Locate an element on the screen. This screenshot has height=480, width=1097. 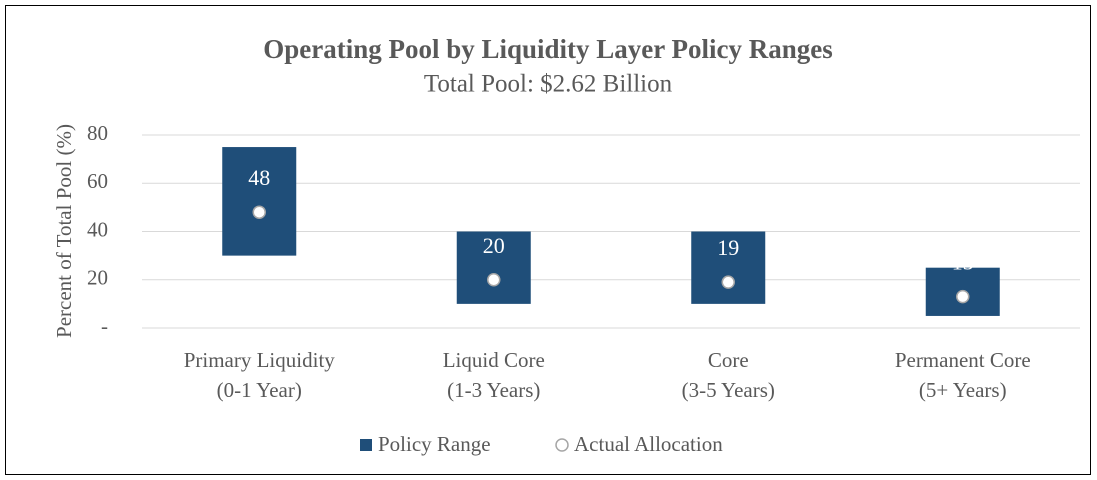
x-tick-label: Core is located at coordinates (728, 360).